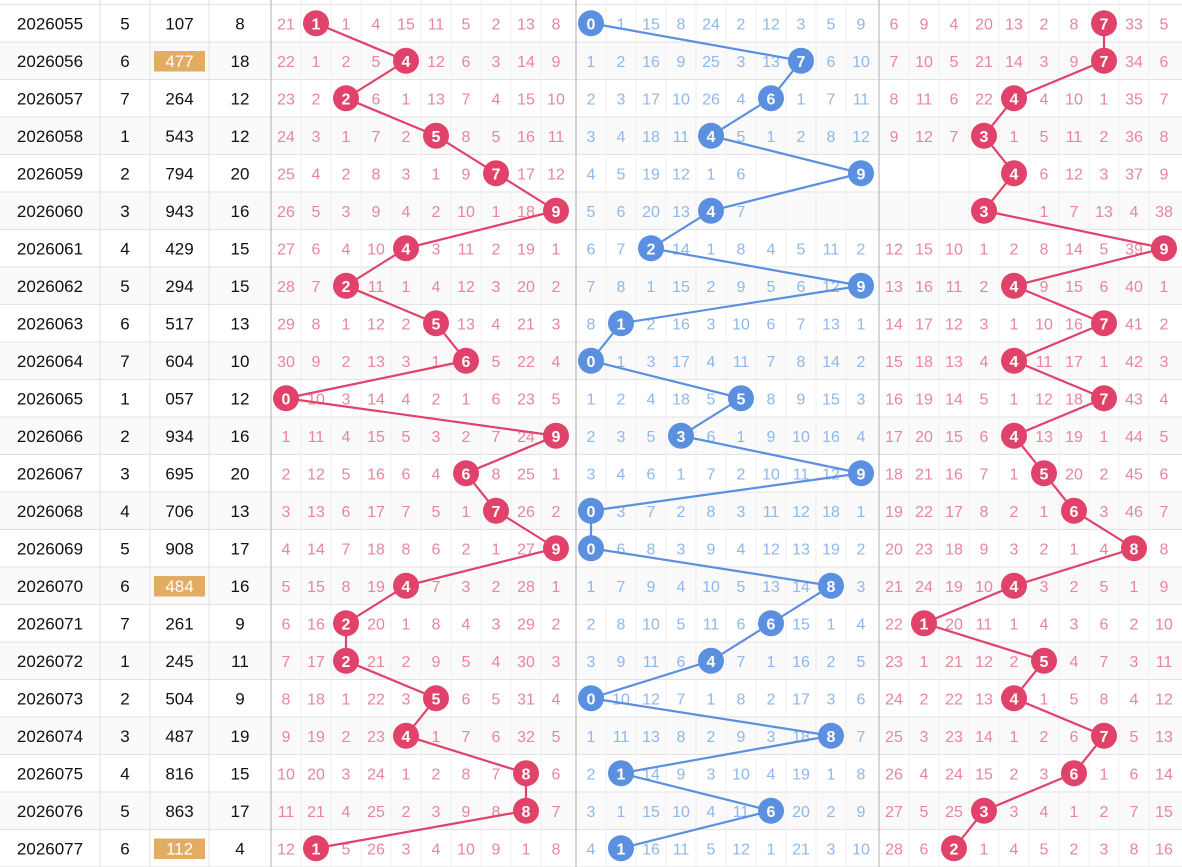 The width and height of the screenshot is (1182, 867). Describe the element at coordinates (50, 586) in the screenshot. I see `period-cell: 2026070` at that location.